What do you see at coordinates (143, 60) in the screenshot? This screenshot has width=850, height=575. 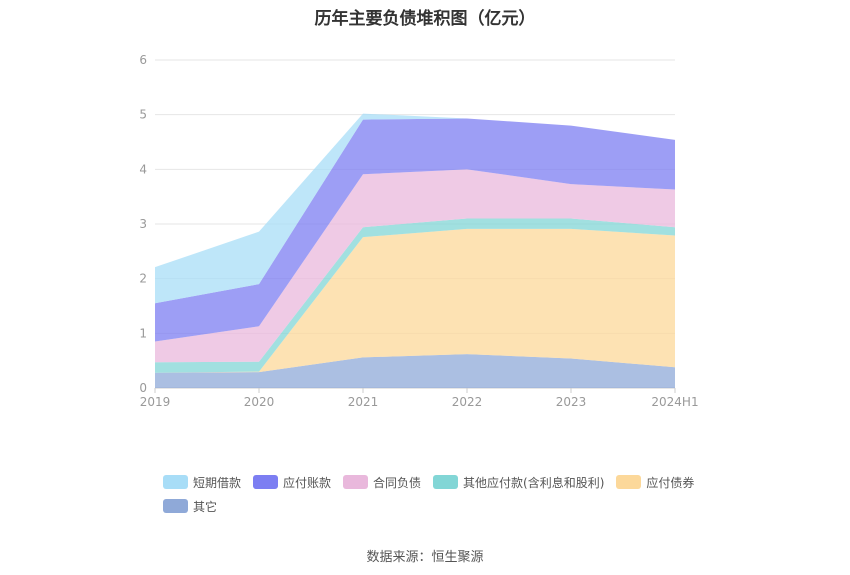 I see `y-tick-label: 6` at bounding box center [143, 60].